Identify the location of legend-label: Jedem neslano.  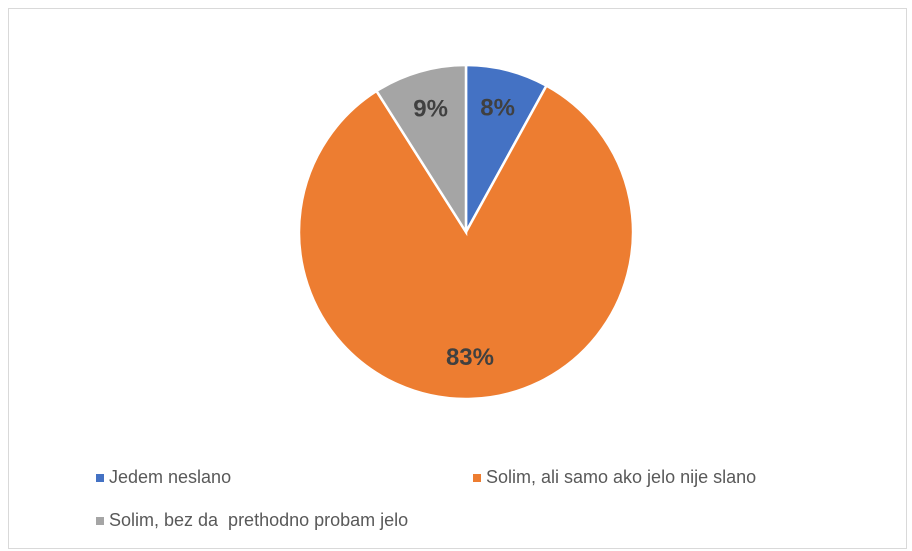
(170, 477).